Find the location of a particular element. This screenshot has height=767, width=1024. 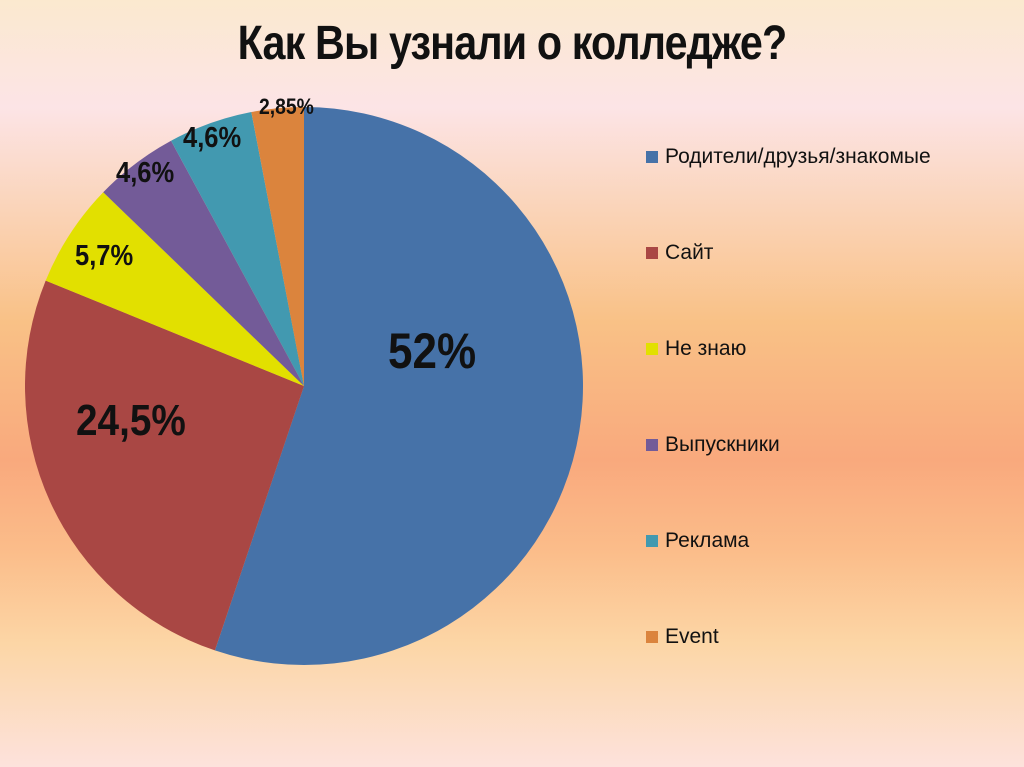

legend-item-event: Event is located at coordinates (682, 637).